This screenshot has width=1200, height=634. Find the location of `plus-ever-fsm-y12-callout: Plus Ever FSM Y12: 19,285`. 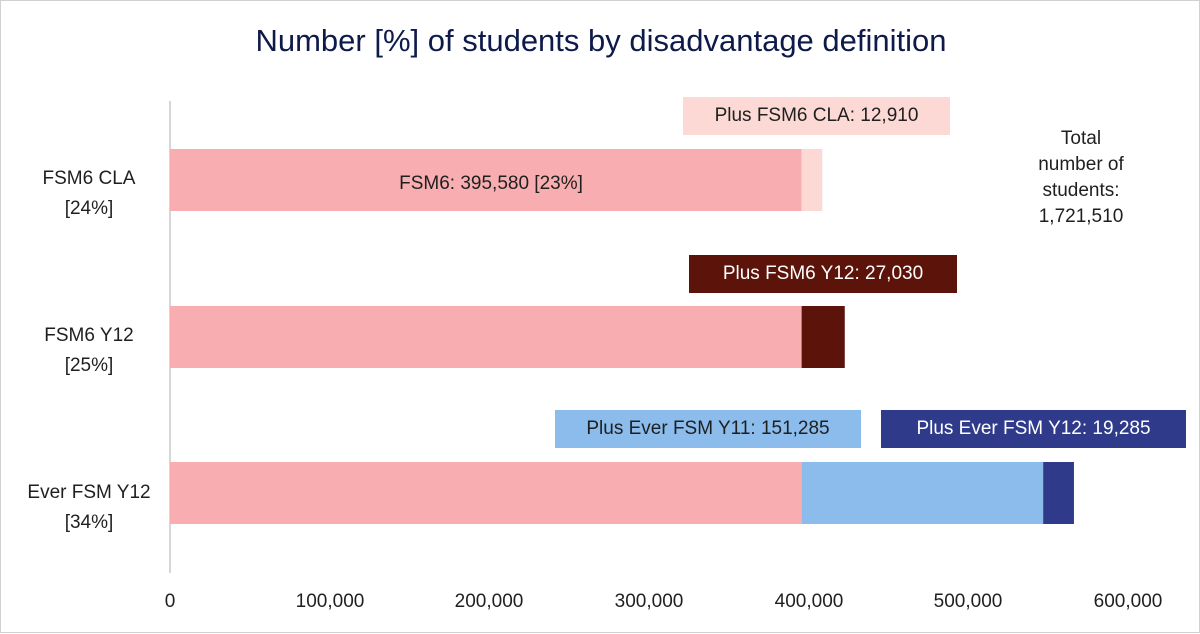

plus-ever-fsm-y12-callout: Plus Ever FSM Y12: 19,285 is located at coordinates (1033, 429).